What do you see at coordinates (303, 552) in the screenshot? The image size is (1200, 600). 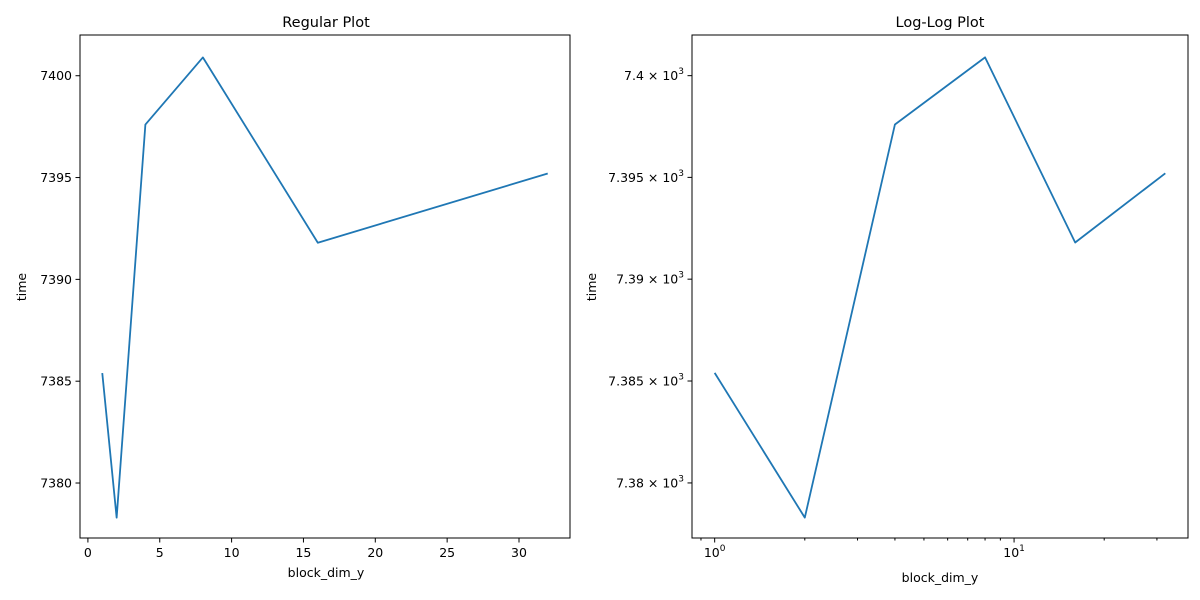 I see `regular-plot-x-tick-label: 15` at bounding box center [303, 552].